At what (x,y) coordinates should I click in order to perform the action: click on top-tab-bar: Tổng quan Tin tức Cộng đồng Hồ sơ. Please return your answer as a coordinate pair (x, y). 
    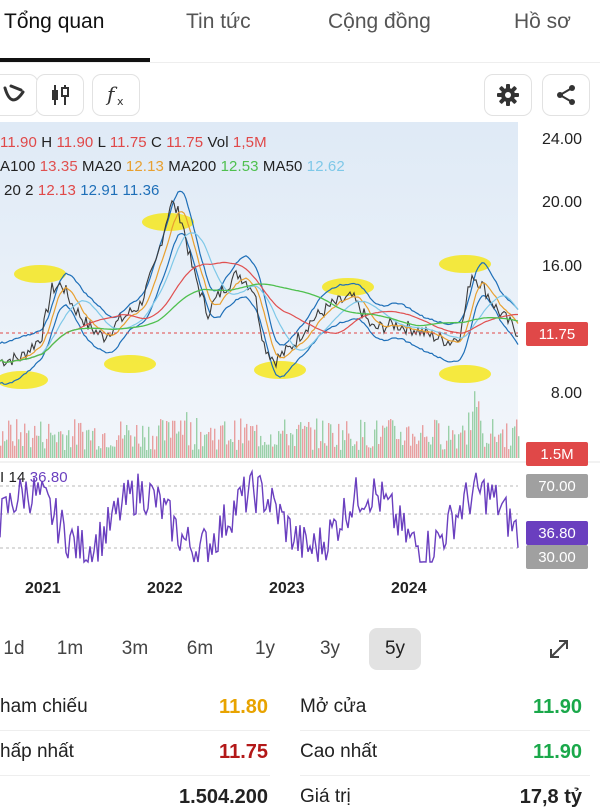
    Looking at the image, I should click on (300, 31).